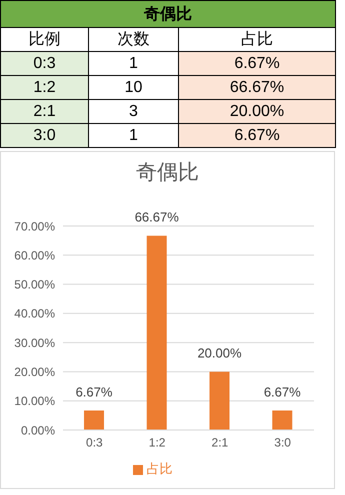 This screenshot has width=345, height=495. What do you see at coordinates (168, 14) in the screenshot?
I see `text: 奇偶比` at bounding box center [168, 14].